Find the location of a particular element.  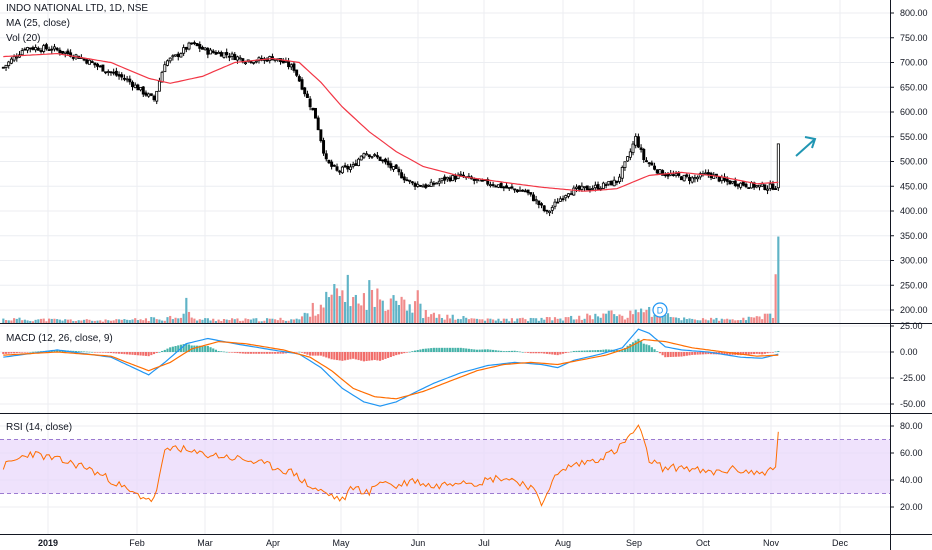

macd-legend: MACD (12, 26, close, 9) is located at coordinates (59, 338).